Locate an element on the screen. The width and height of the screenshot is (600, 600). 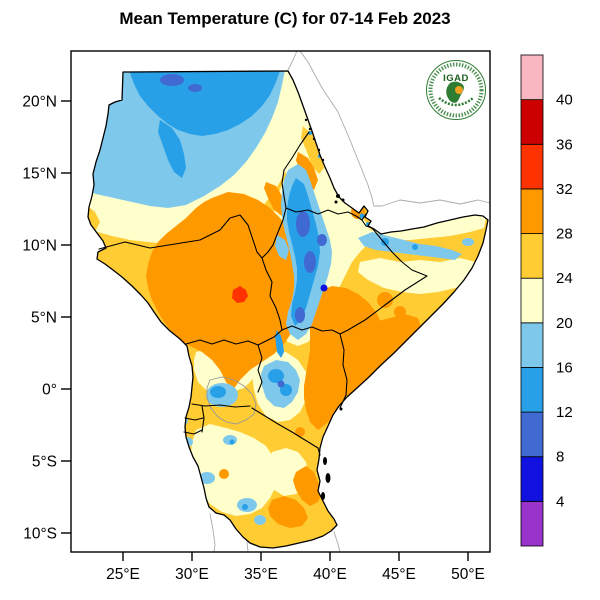
ethiopia-border-orange is located at coordinates (275, 199).